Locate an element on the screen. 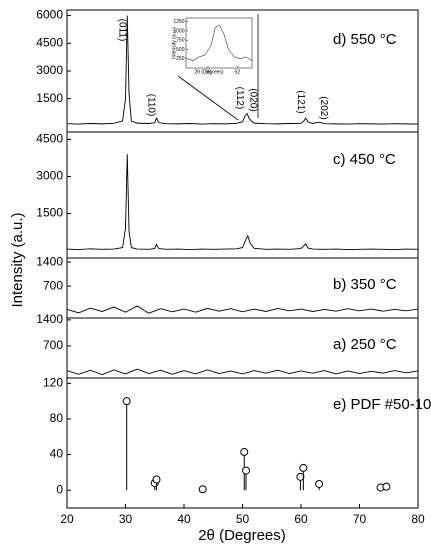  panel-label: c) 450 °C is located at coordinates (364, 159).